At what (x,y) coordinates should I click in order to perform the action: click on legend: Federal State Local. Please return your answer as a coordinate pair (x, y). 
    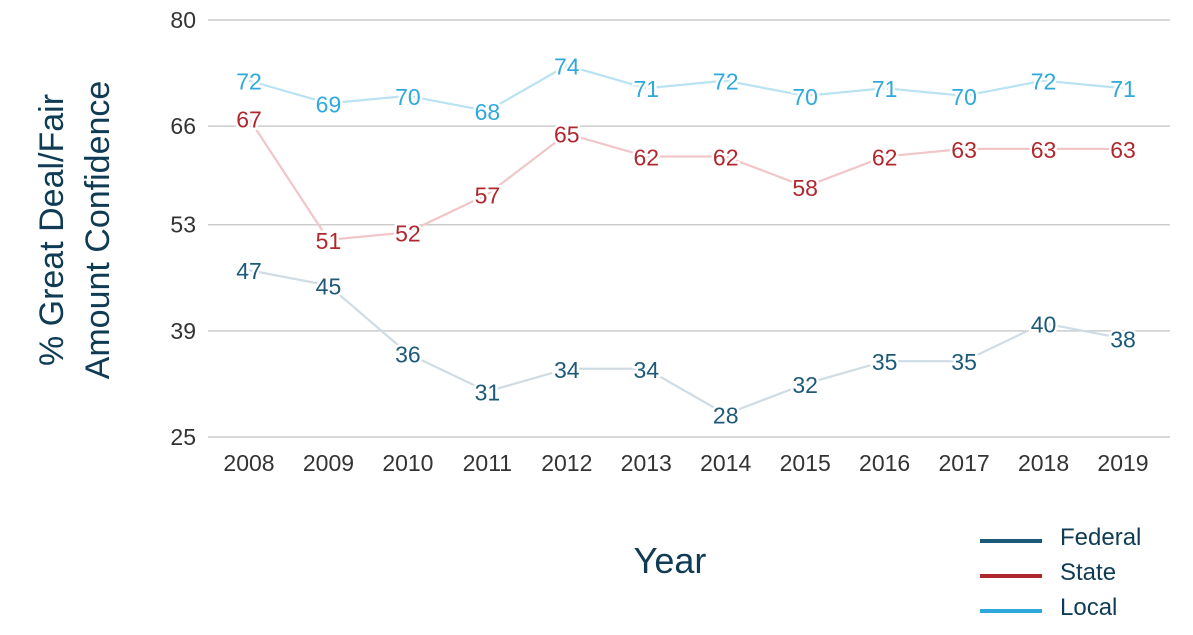
    Looking at the image, I should click on (1080, 576).